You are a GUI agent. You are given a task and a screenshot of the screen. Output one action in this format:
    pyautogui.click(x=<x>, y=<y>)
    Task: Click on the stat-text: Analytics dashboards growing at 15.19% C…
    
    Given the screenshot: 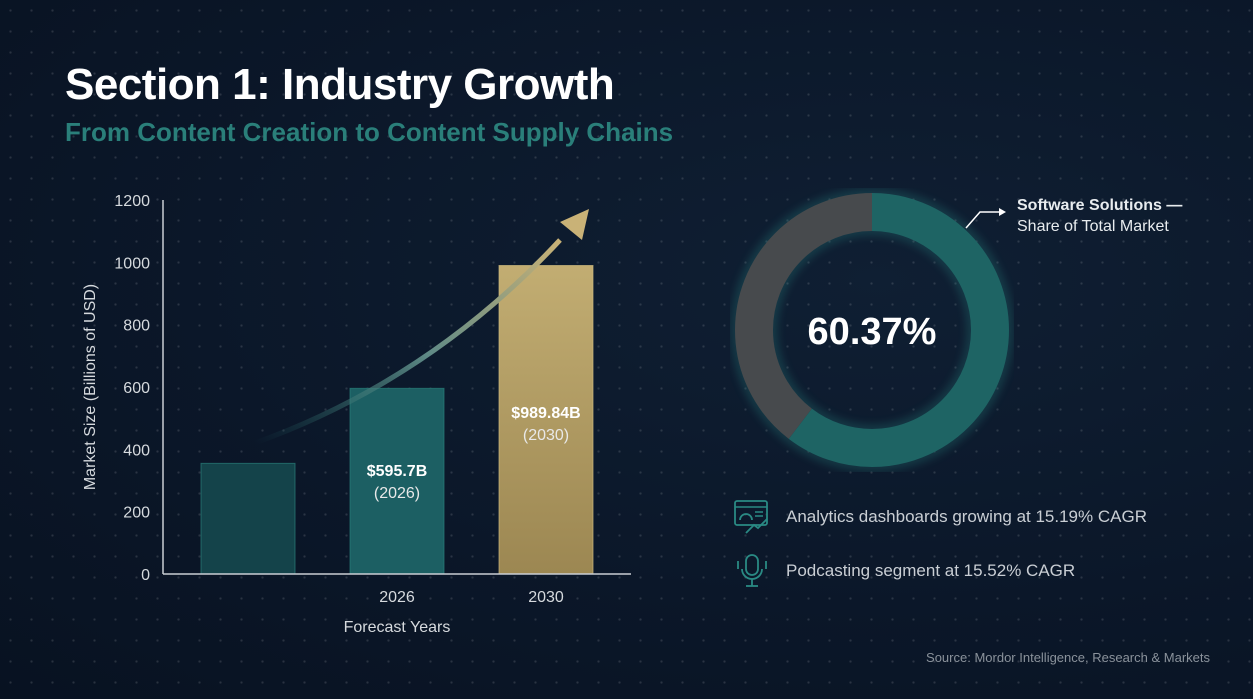 What is the action you would take?
    pyautogui.click(x=966, y=516)
    